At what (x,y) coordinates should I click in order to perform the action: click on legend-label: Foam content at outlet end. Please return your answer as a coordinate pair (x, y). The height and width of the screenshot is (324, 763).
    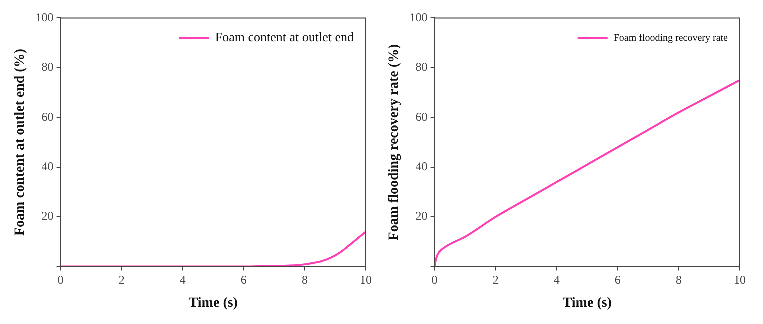
    Looking at the image, I should click on (284, 37).